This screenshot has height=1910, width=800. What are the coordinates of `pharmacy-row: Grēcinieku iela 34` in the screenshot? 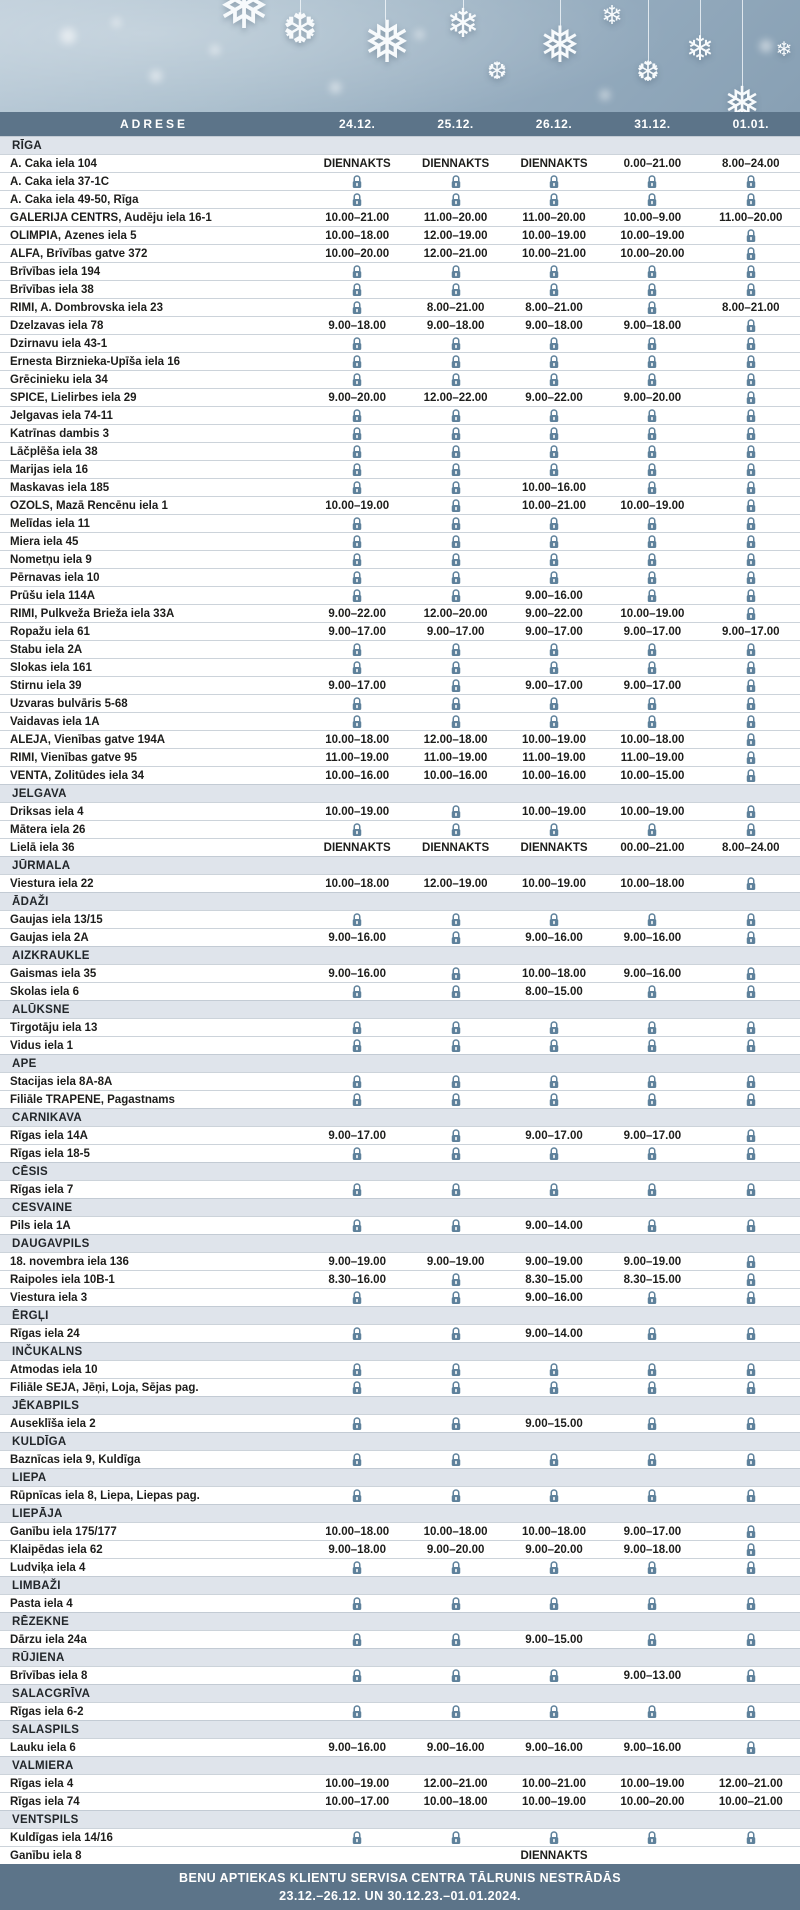 It's located at (400, 379).